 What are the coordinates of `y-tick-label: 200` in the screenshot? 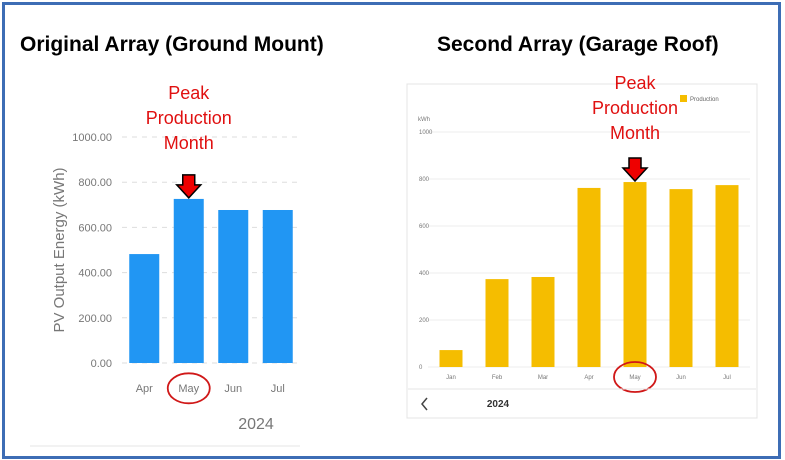 It's located at (424, 321).